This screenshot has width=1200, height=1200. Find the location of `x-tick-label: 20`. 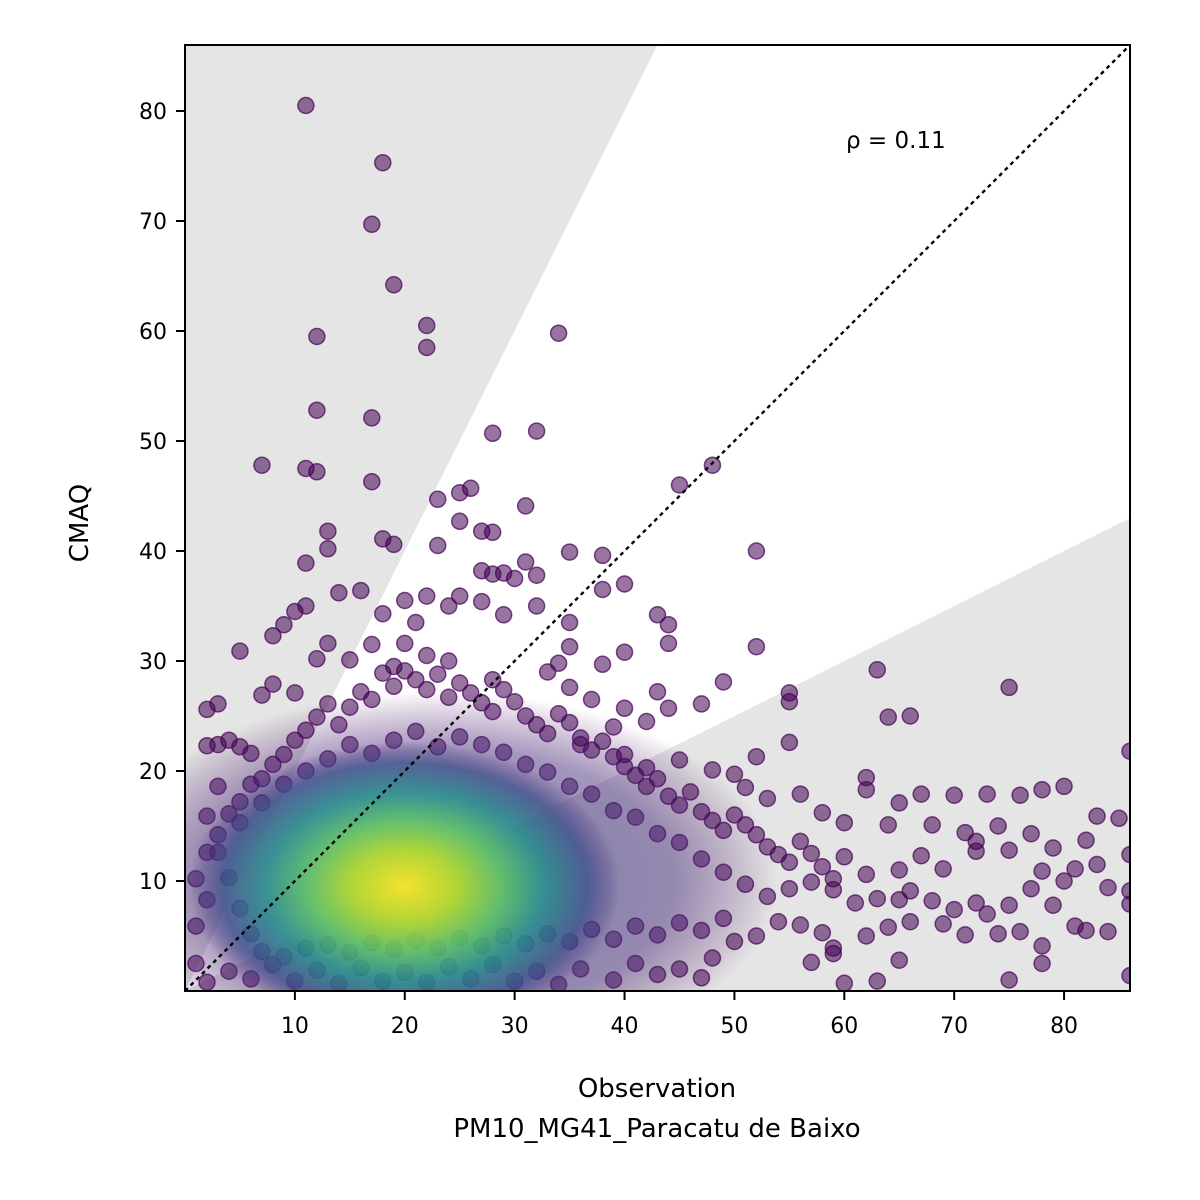

x-tick-label: 20 is located at coordinates (405, 1026).